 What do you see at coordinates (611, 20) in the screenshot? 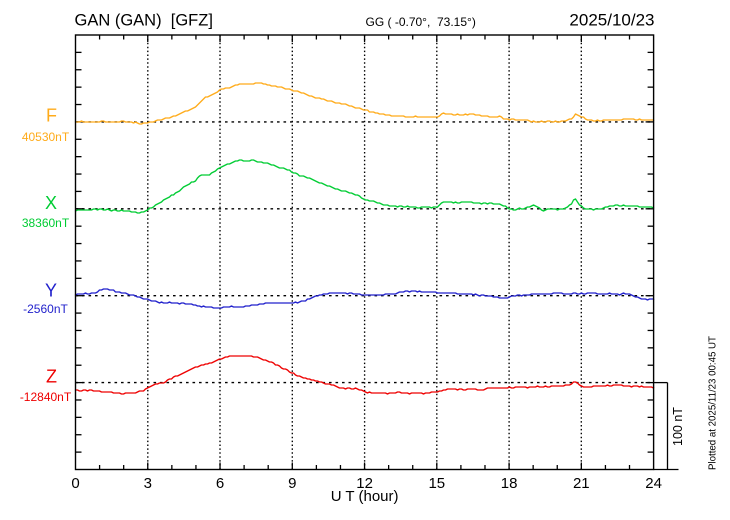
I see `svg-text: 2025/10/23` at bounding box center [611, 20].